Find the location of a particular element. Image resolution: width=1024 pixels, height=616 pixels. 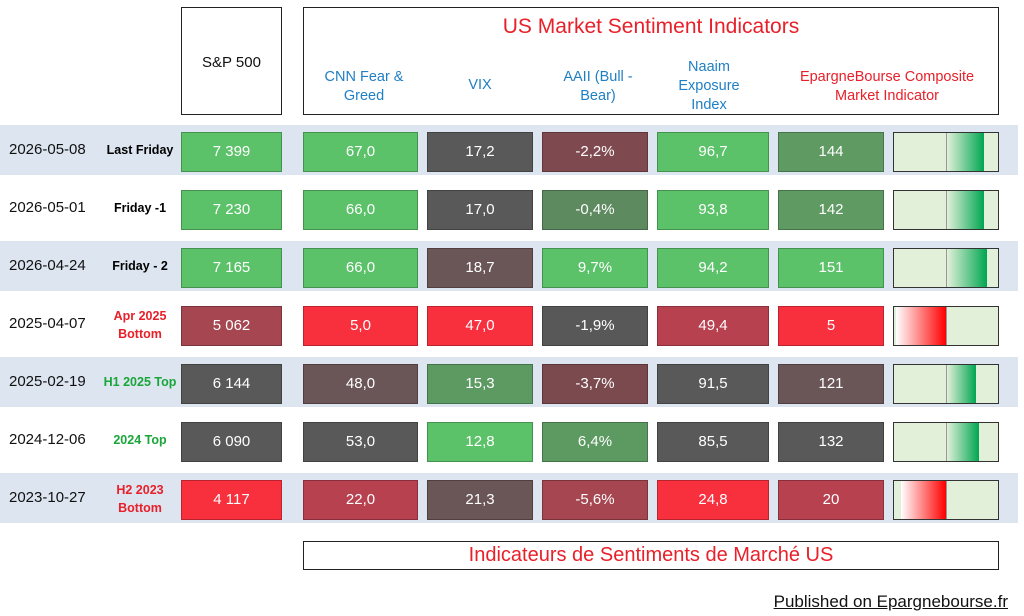

naaim-cell: 24,8 is located at coordinates (713, 500).